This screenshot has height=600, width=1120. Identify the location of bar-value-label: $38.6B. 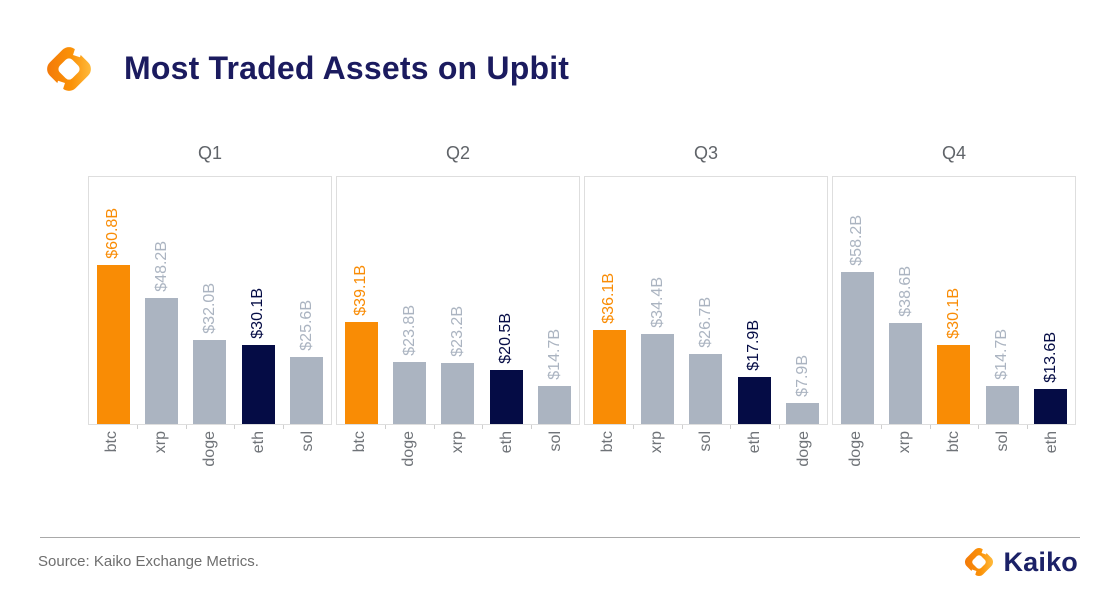
(905, 291).